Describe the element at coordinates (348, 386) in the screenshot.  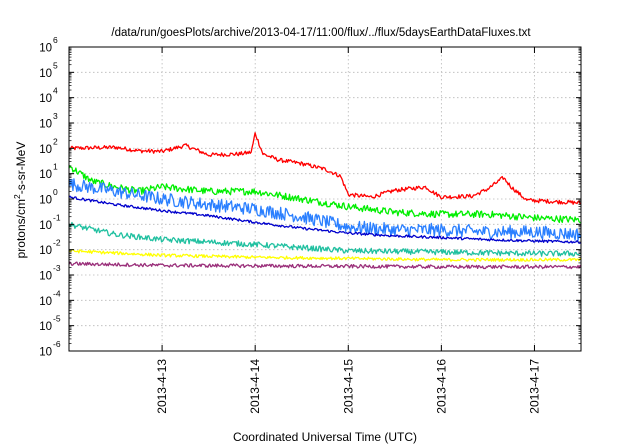
I see `x-tick-label: 2013-4-15` at that location.